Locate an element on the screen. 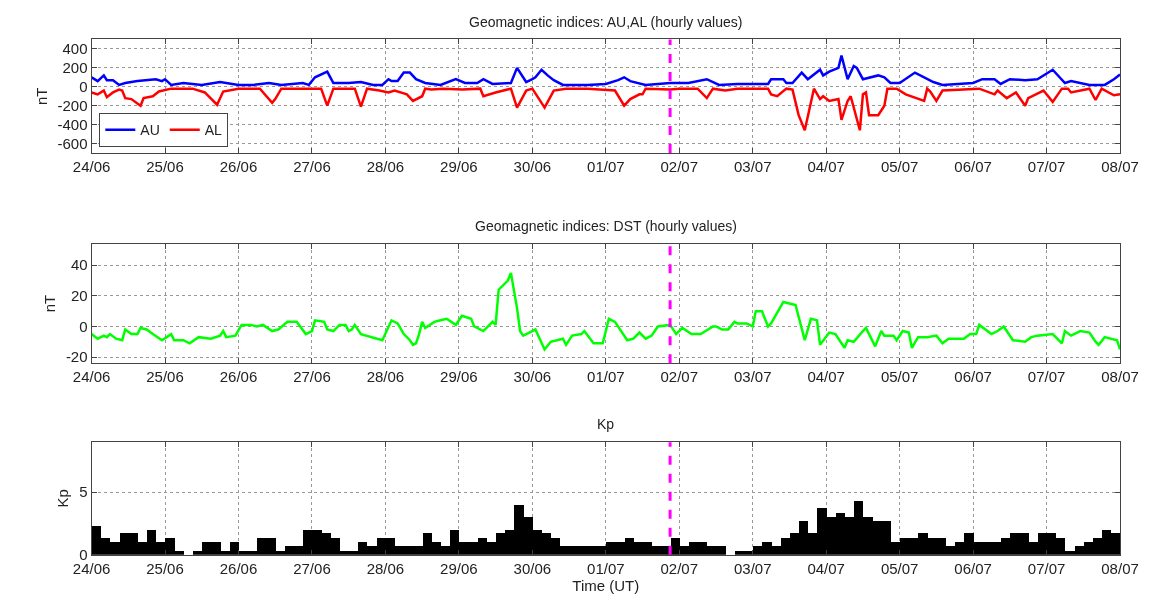  y-tick-label: -20 is located at coordinates (76, 357).